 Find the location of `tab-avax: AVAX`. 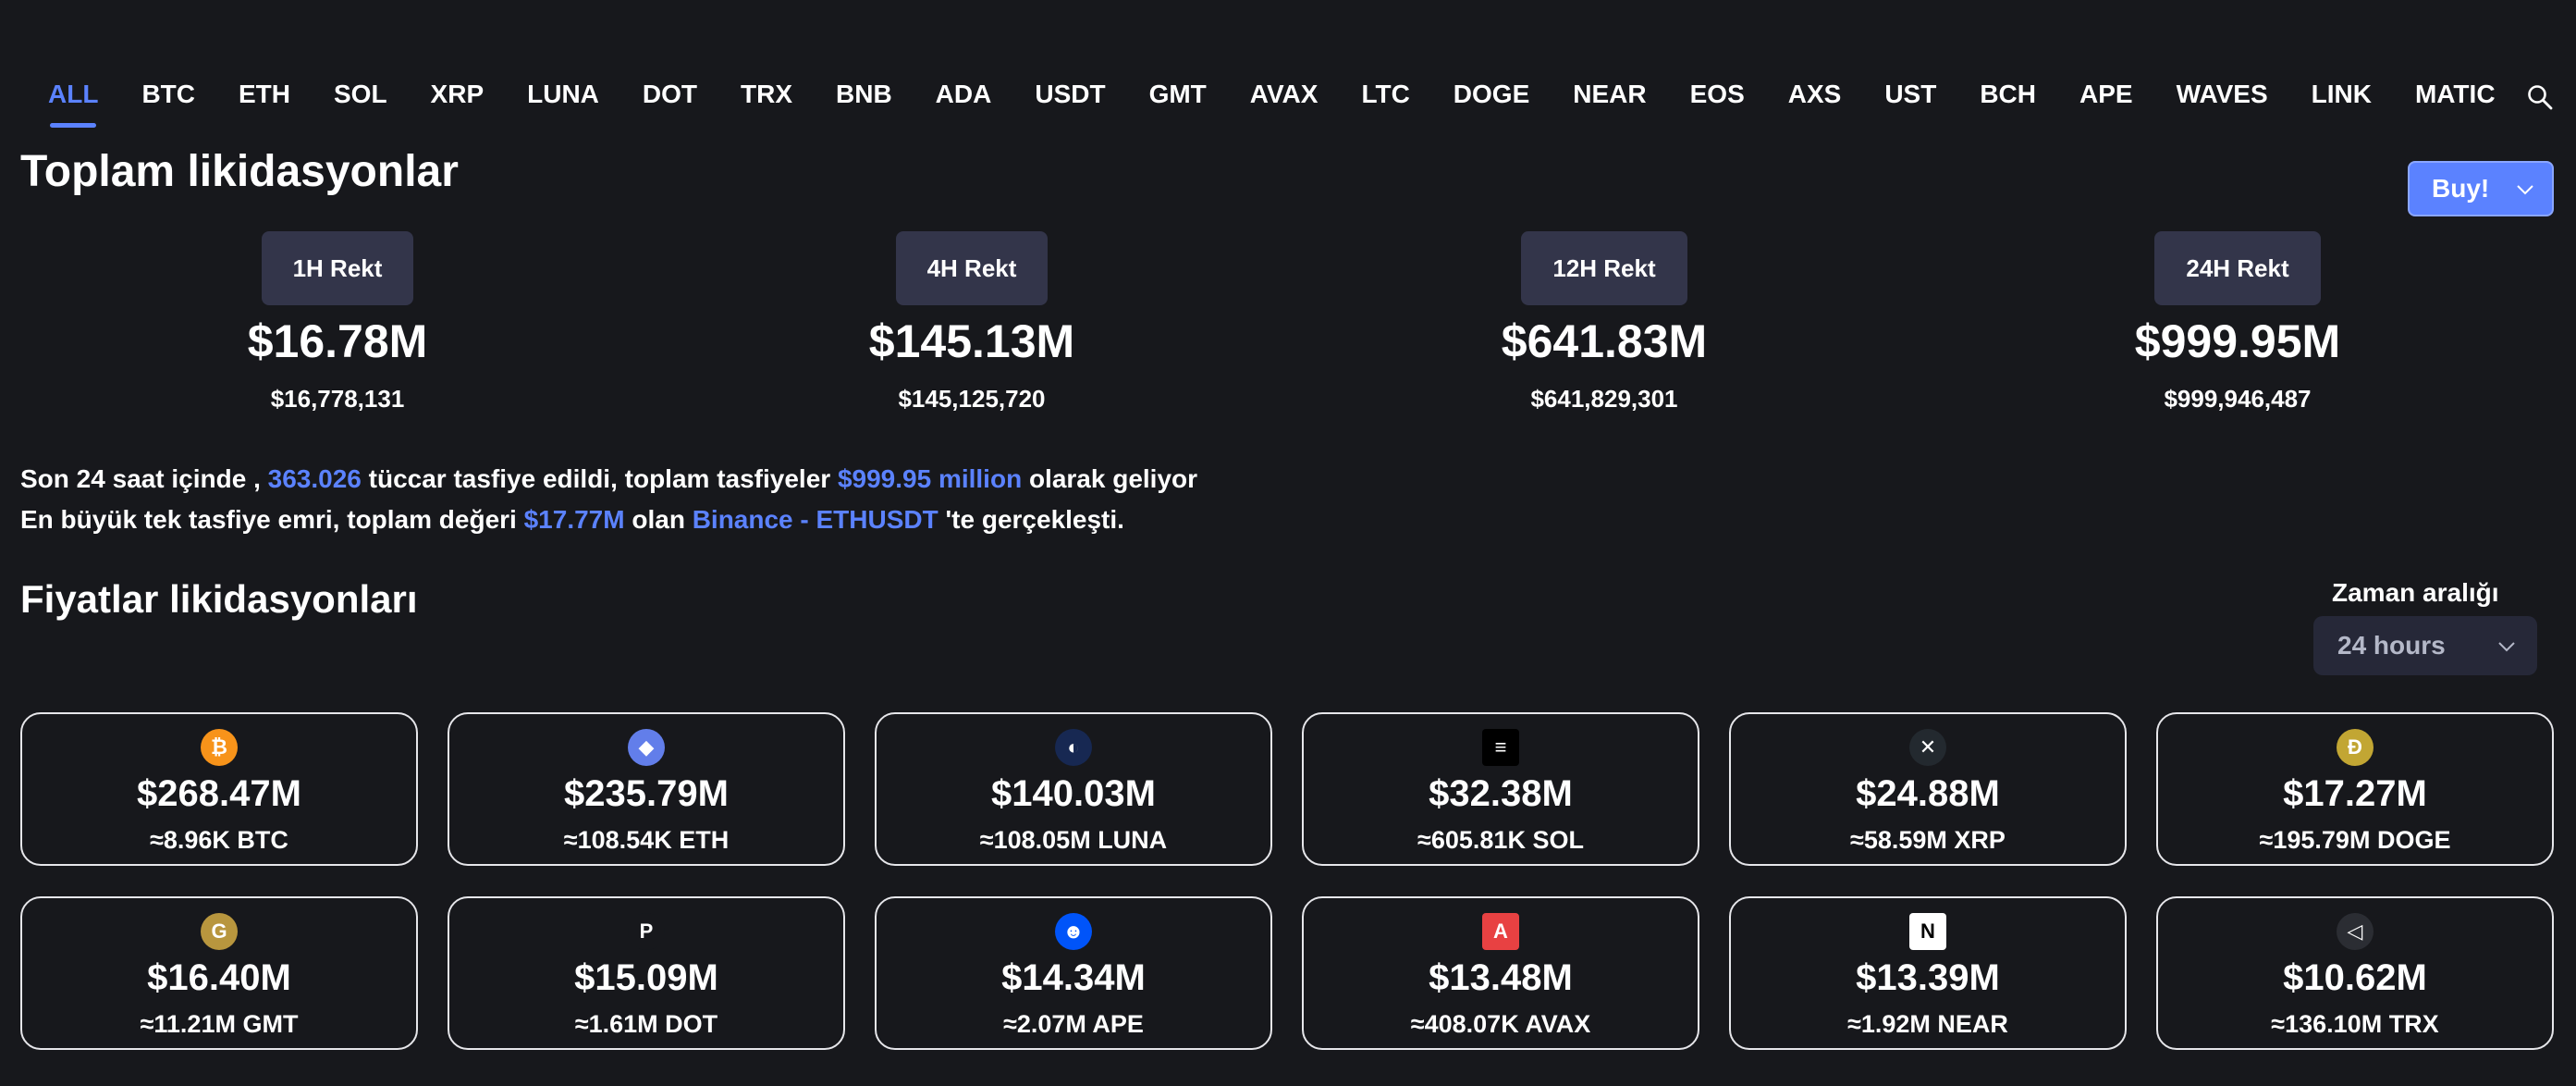

tab-avax: AVAX is located at coordinates (1284, 94).